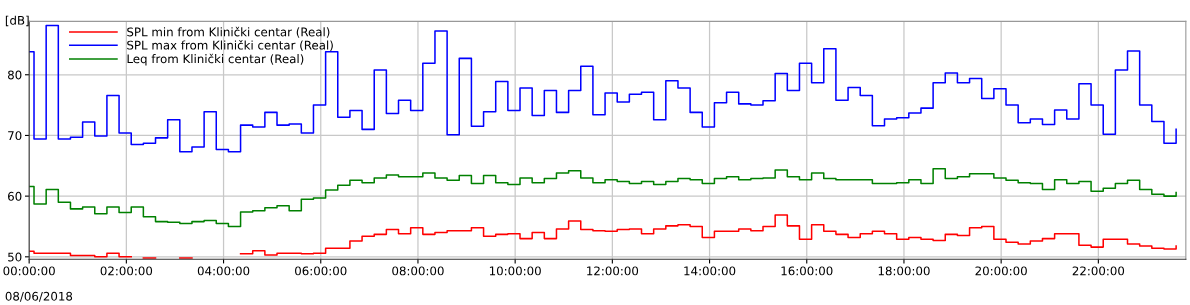 Image resolution: width=1190 pixels, height=305 pixels. Describe the element at coordinates (215, 59) in the screenshot. I see `legend-label: Leq from Klinički centar (Real)` at that location.